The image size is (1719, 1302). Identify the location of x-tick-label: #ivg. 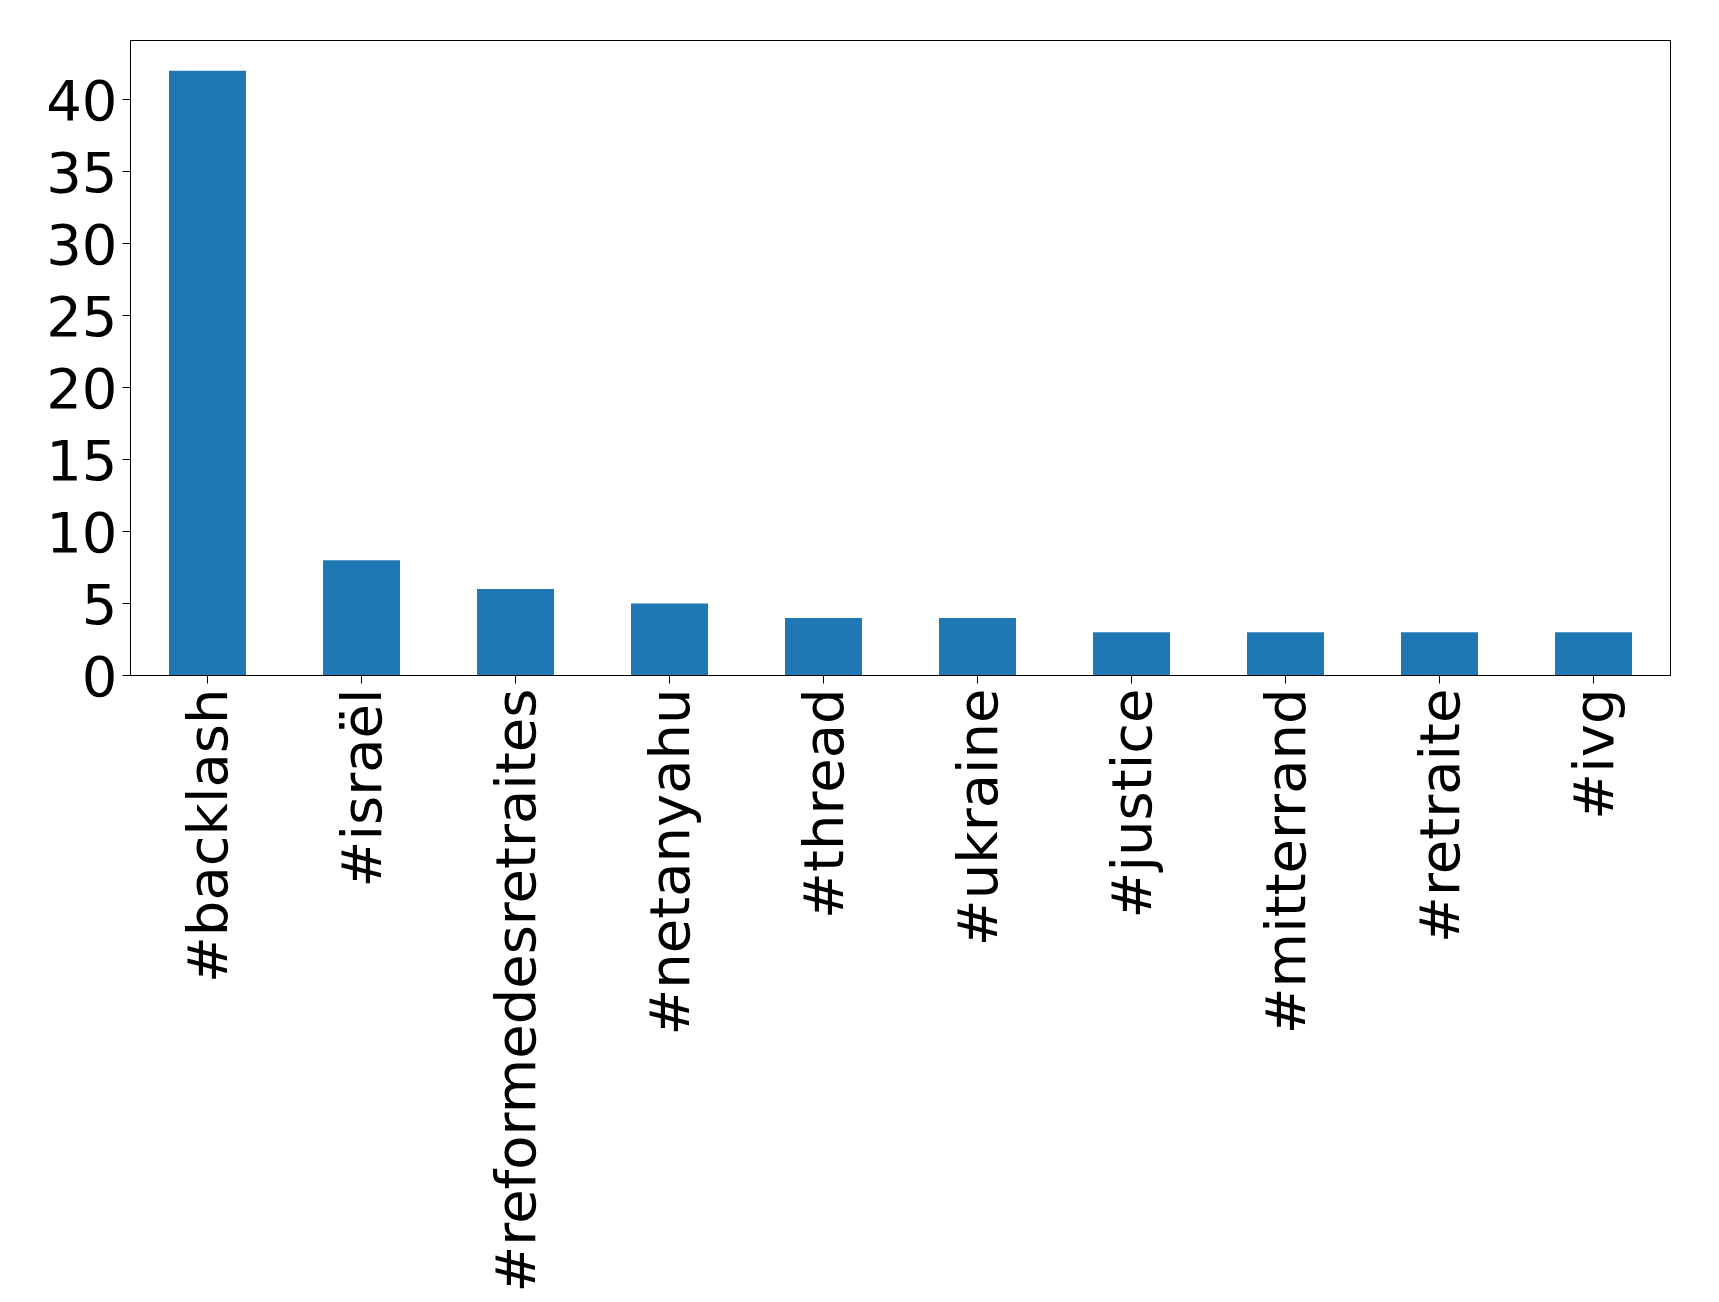
(1593, 754).